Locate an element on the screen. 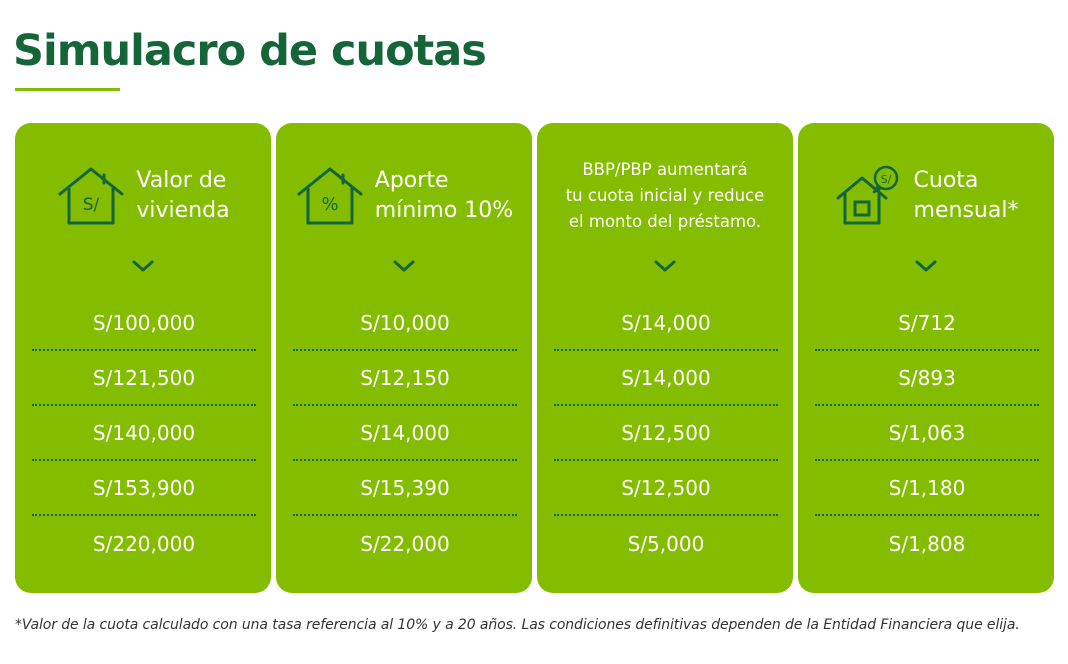  value-row: S/712 is located at coordinates (927, 323).